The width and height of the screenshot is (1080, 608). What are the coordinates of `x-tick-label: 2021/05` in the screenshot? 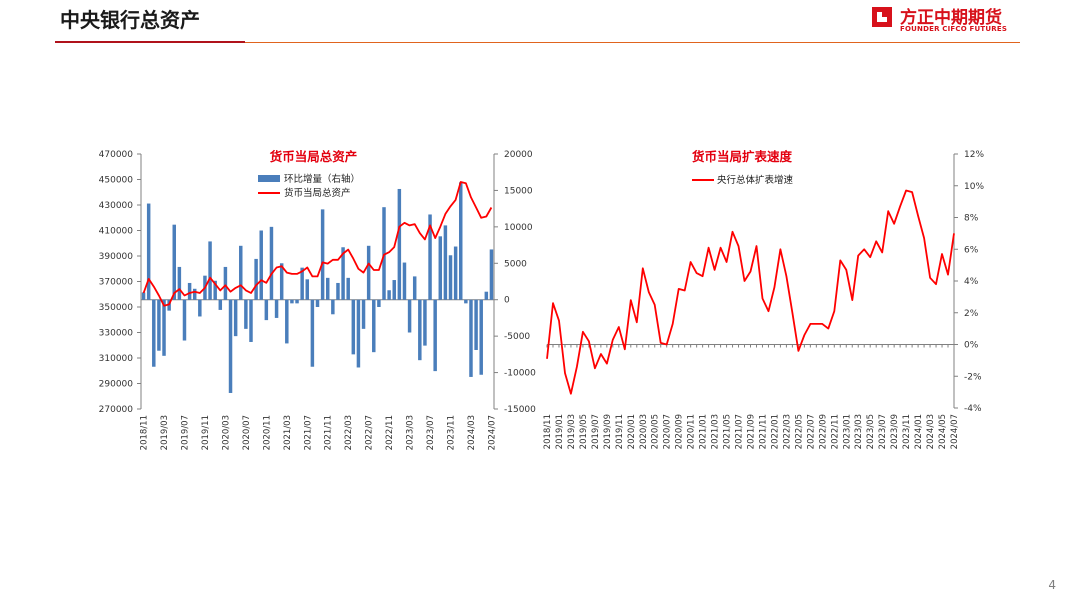 It's located at (728, 431).